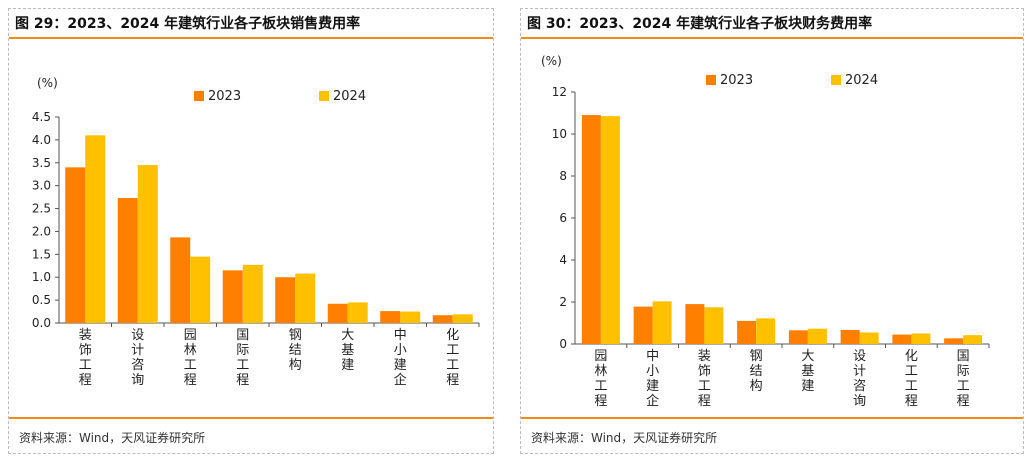 The width and height of the screenshot is (1030, 460). Describe the element at coordinates (41, 117) in the screenshot. I see `y-tick-label: 4.5` at that location.